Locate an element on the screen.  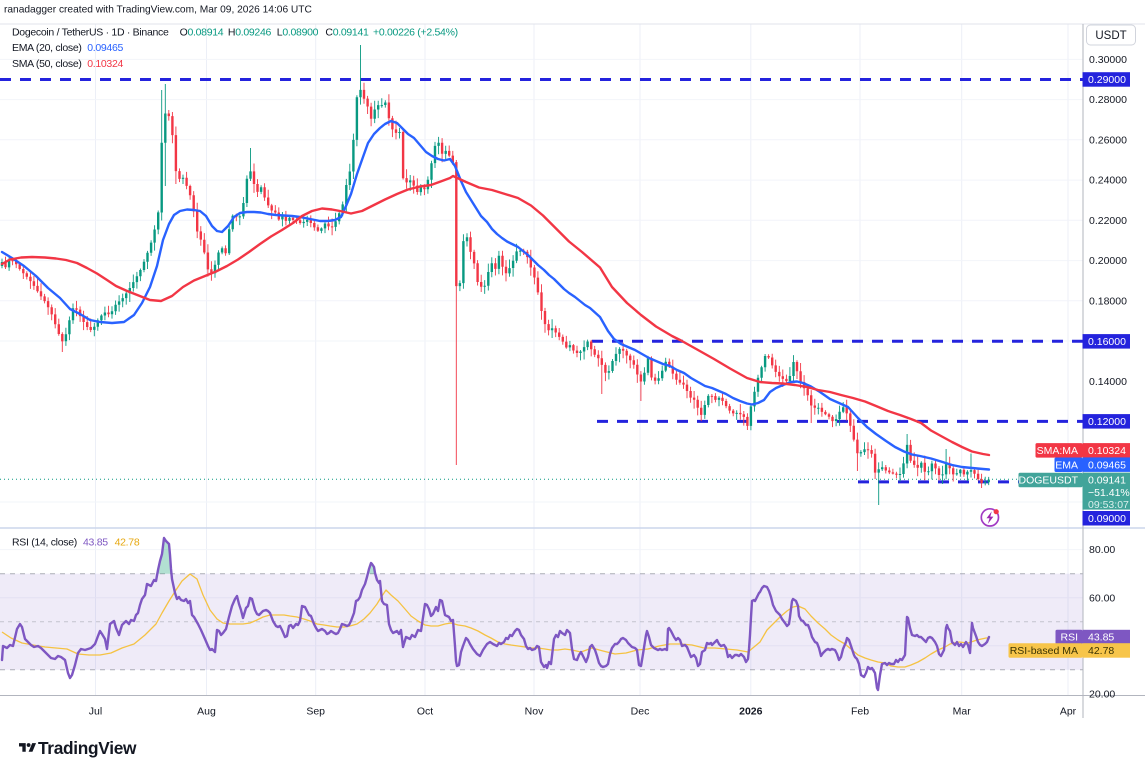
svg-text: H0.09246 is located at coordinates (250, 32).